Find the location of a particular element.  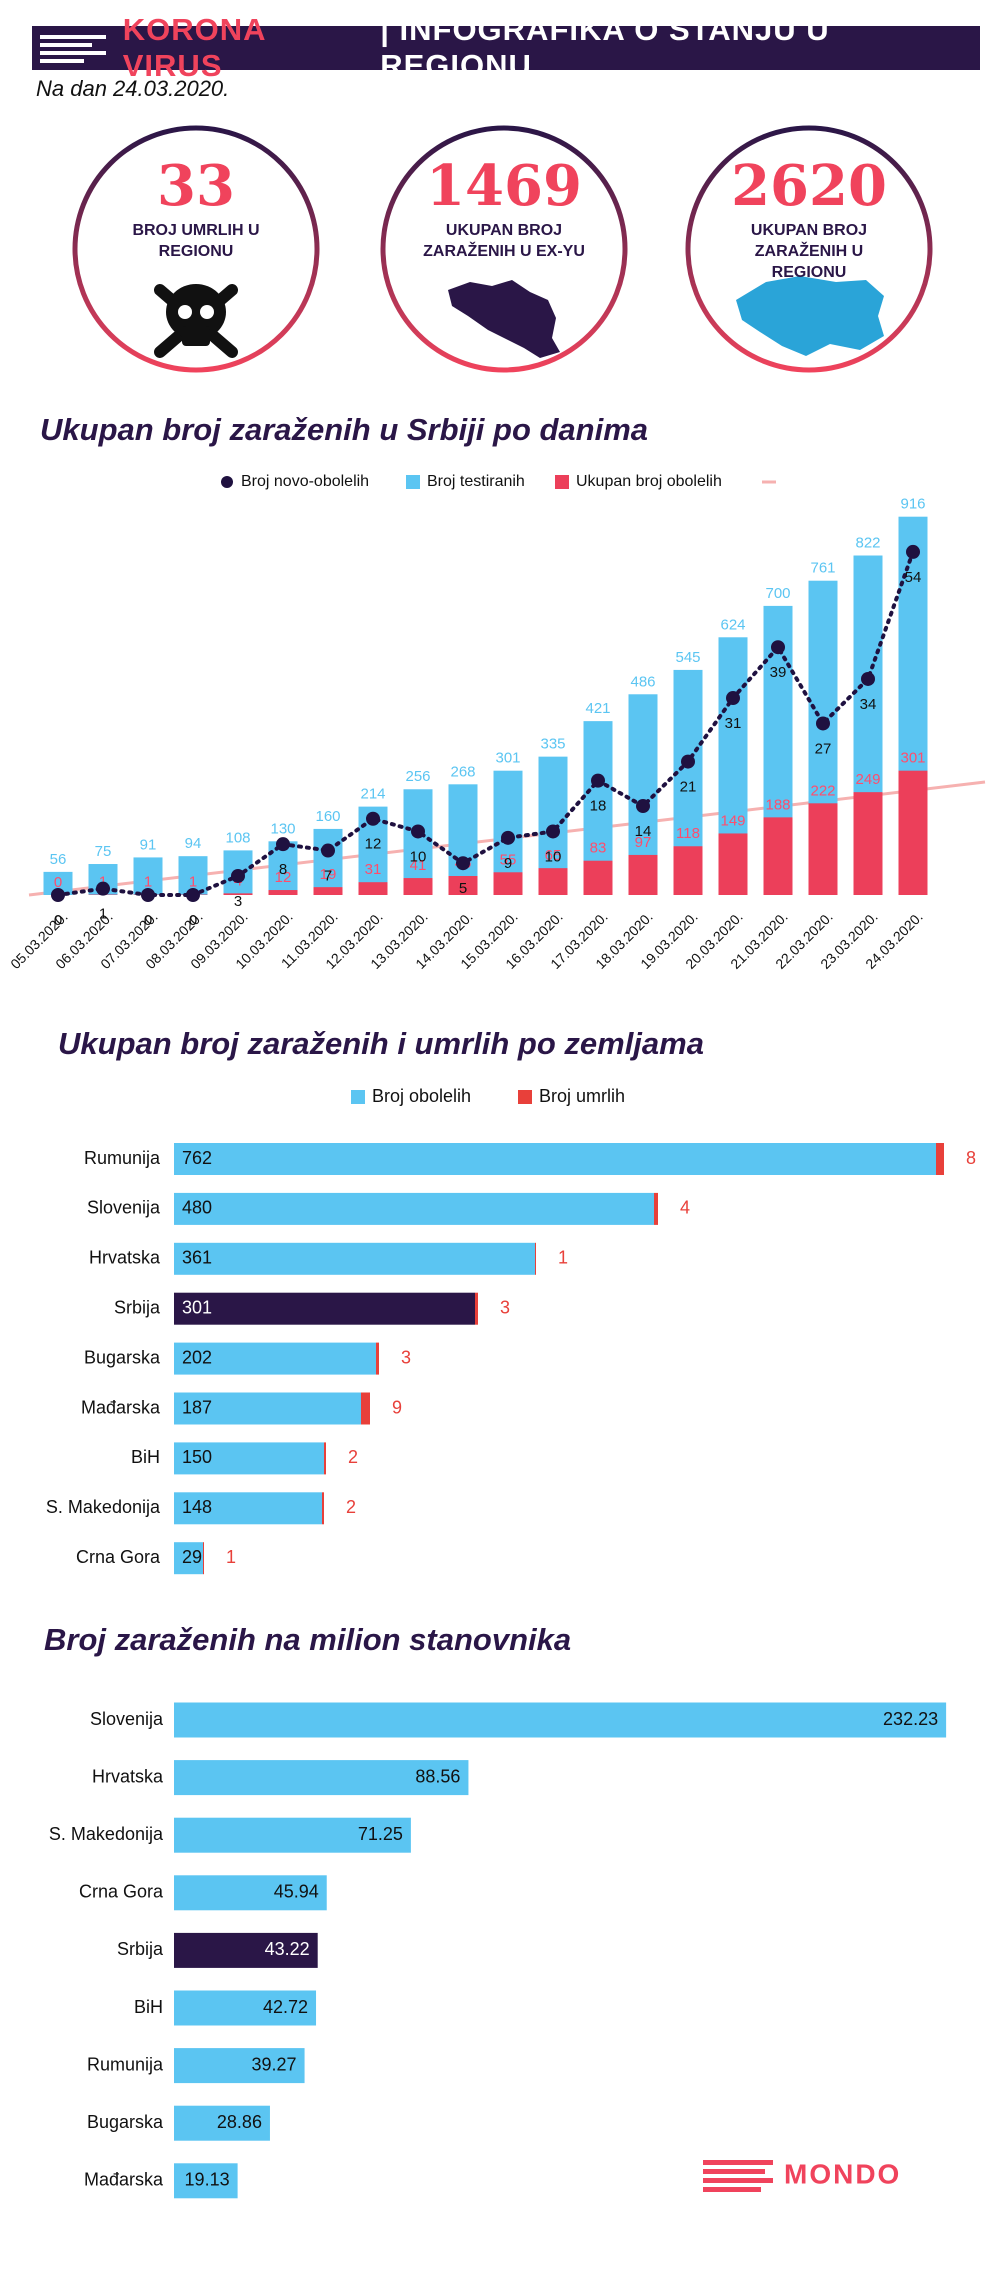

value-label: 3 is located at coordinates (406, 1357).